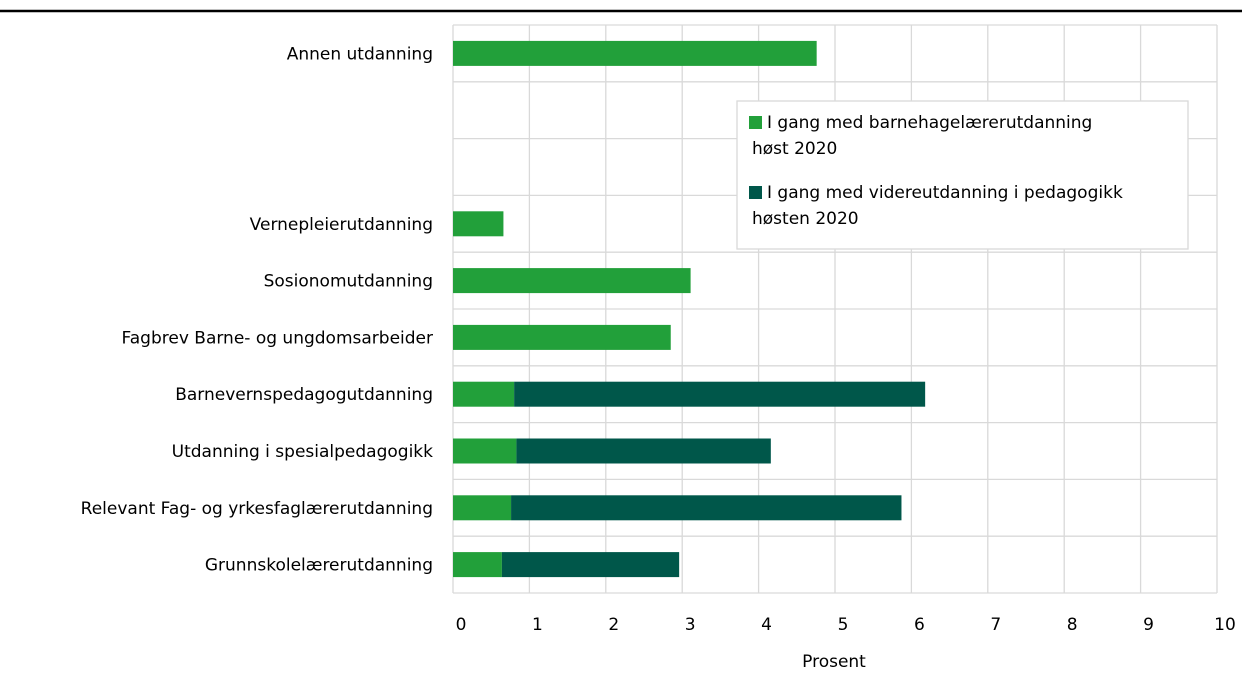 This screenshot has width=1242, height=675. What do you see at coordinates (919, 625) in the screenshot?
I see `x-tick-label: 6` at bounding box center [919, 625].